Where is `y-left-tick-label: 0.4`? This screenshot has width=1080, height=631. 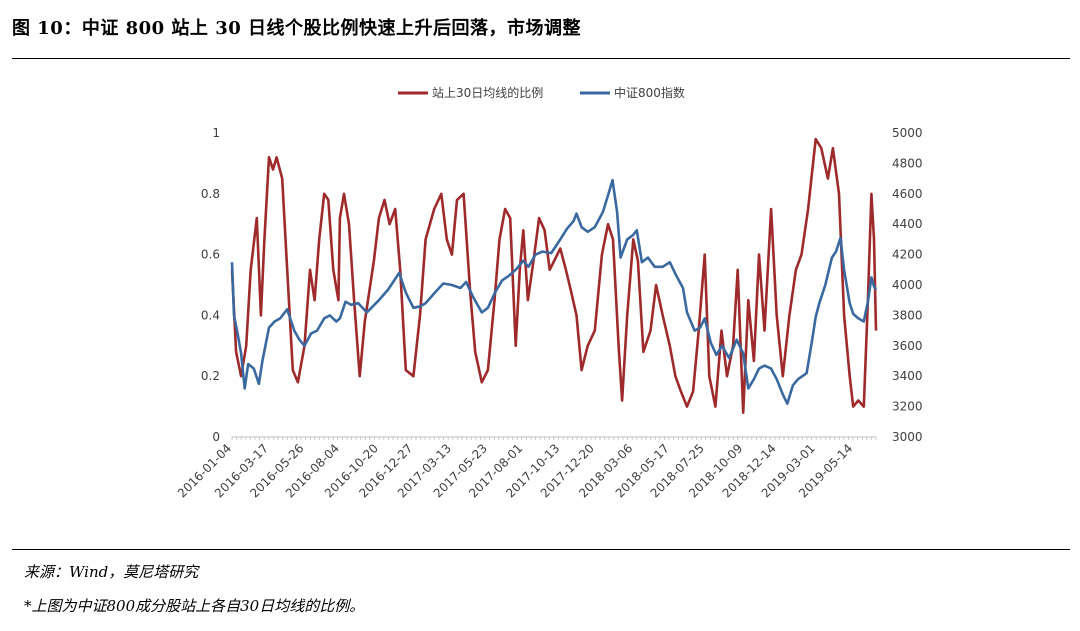
y-left-tick-label: 0.4 is located at coordinates (210, 315).